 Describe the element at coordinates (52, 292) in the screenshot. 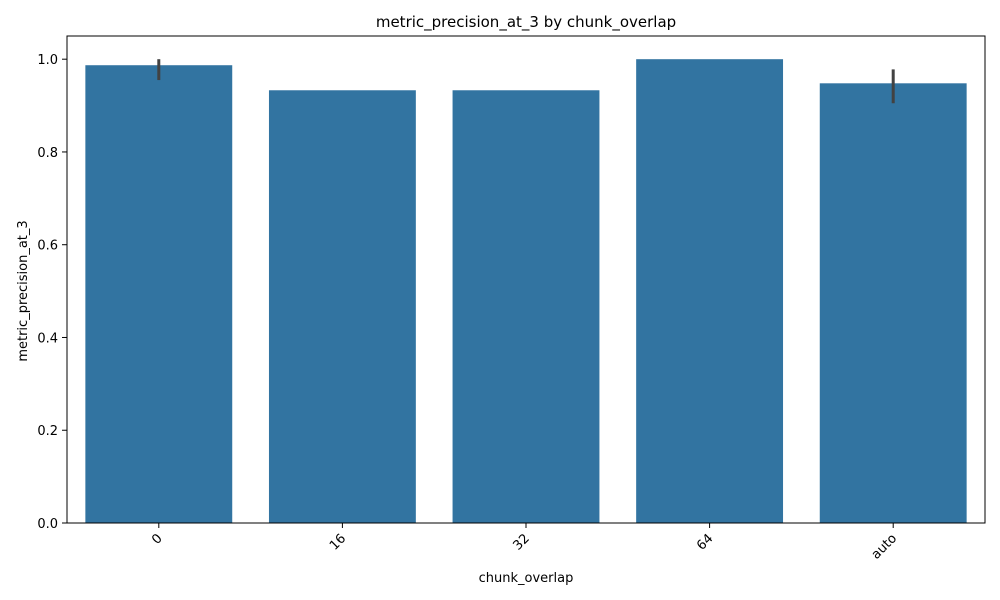

I see `y-axis: 0.0 0.2 0.4 0.6 0.8 1.0` at that location.